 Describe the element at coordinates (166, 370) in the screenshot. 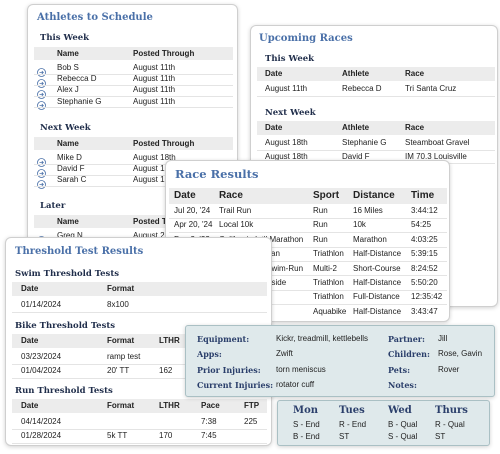

I see `table-cell: 162` at that location.